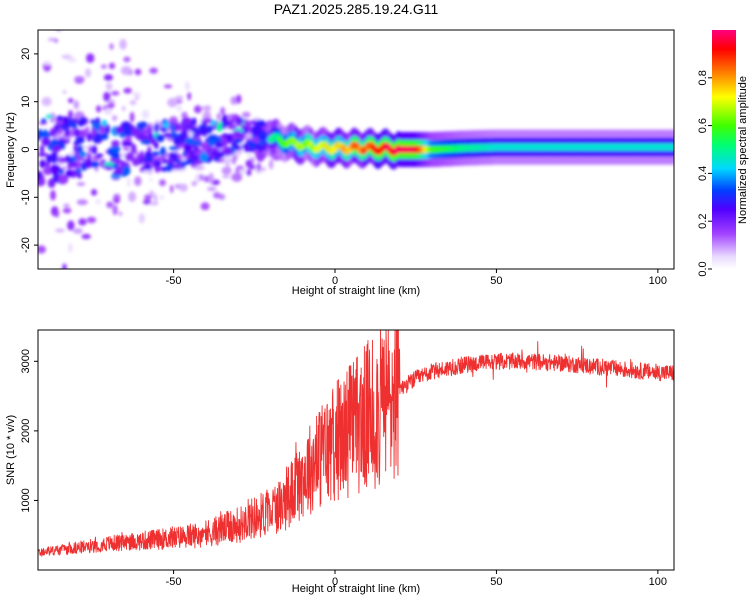  I want to click on colorbar-gradient, so click(724, 149).